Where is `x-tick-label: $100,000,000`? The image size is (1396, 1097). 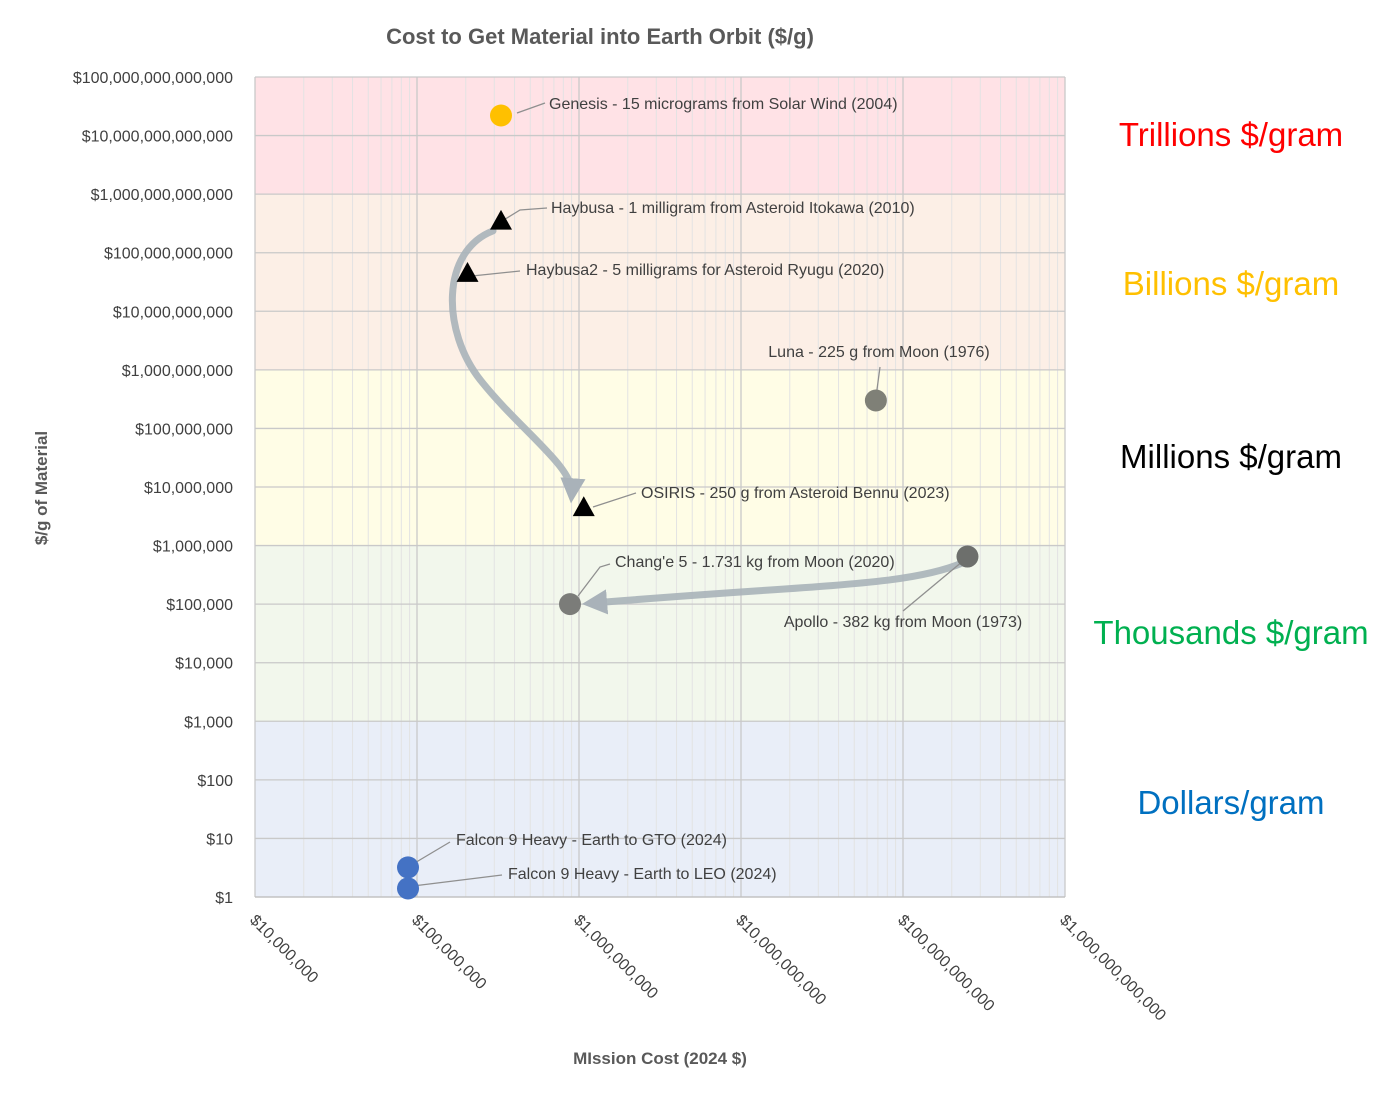
x-tick-label: $100,000,000 is located at coordinates (448, 952).